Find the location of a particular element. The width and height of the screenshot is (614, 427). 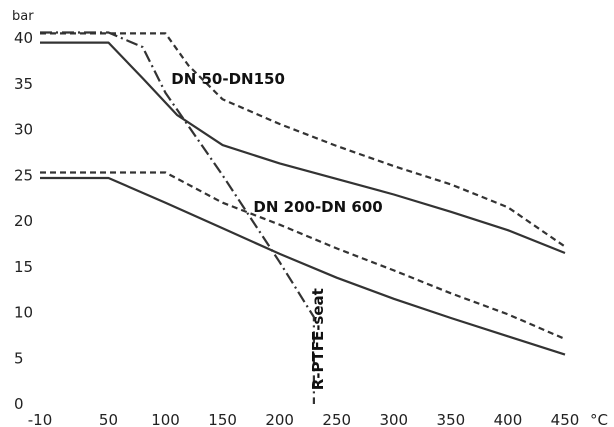

annotation-label: DN 50-DN150 is located at coordinates (228, 79).